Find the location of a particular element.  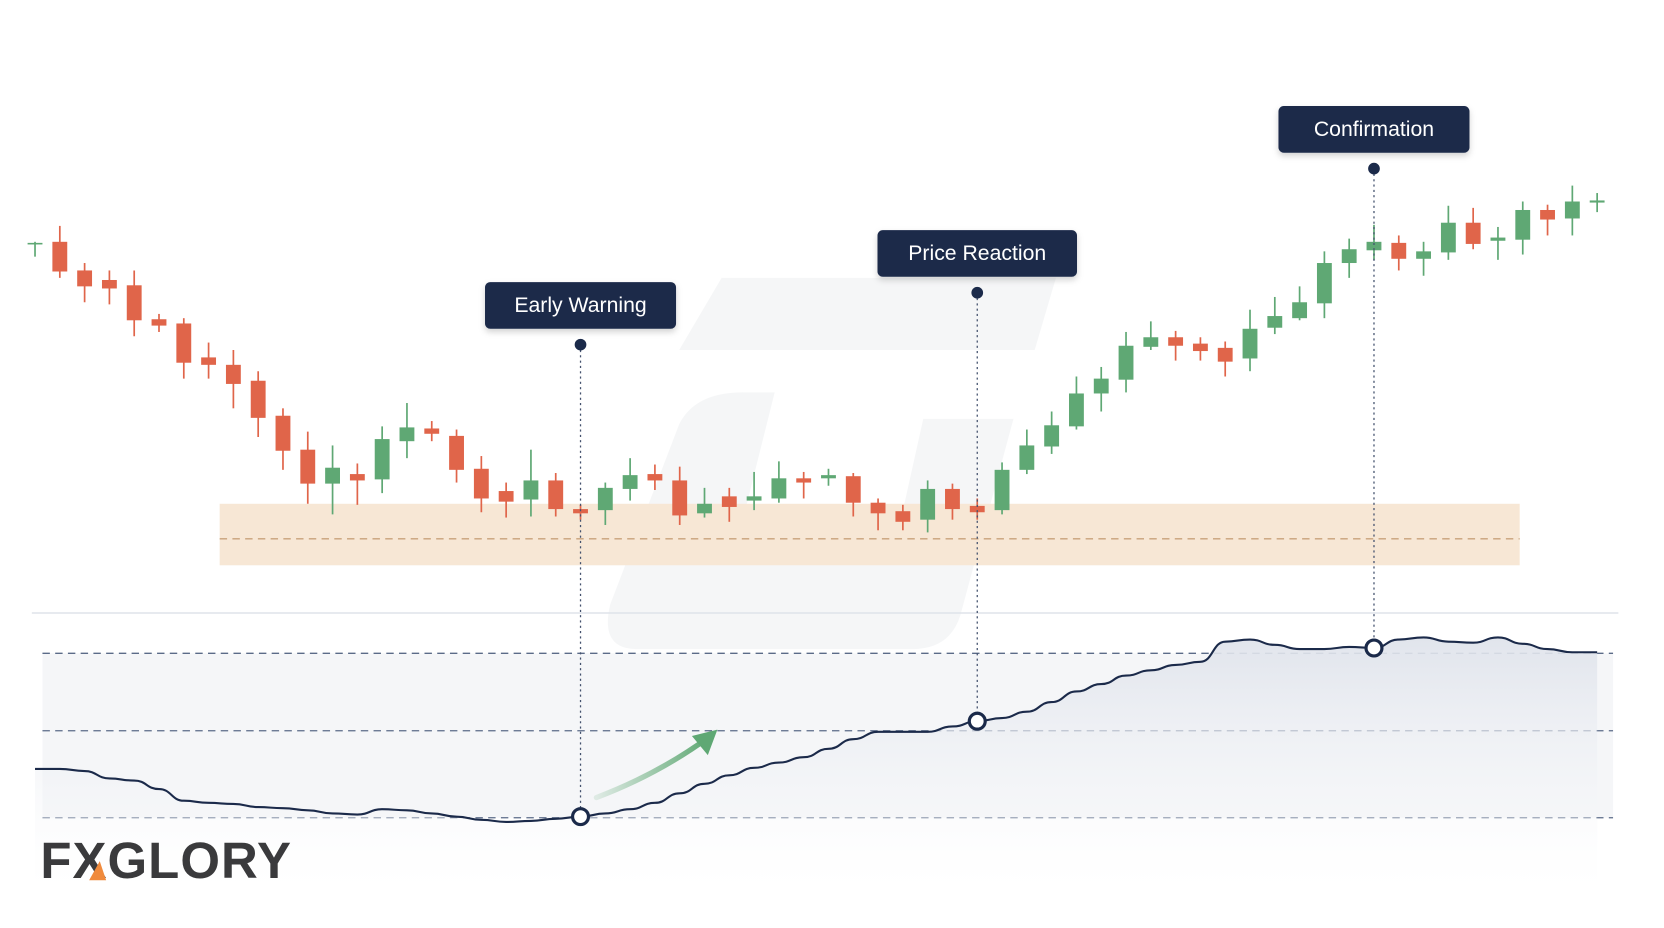

logo-accent is located at coordinates (98, 871).